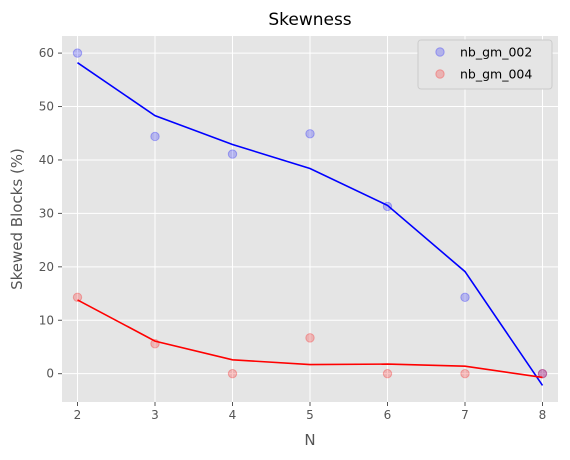 This screenshot has width=570, height=460. Describe the element at coordinates (233, 415) in the screenshot. I see `x-tick-label: 4` at that location.